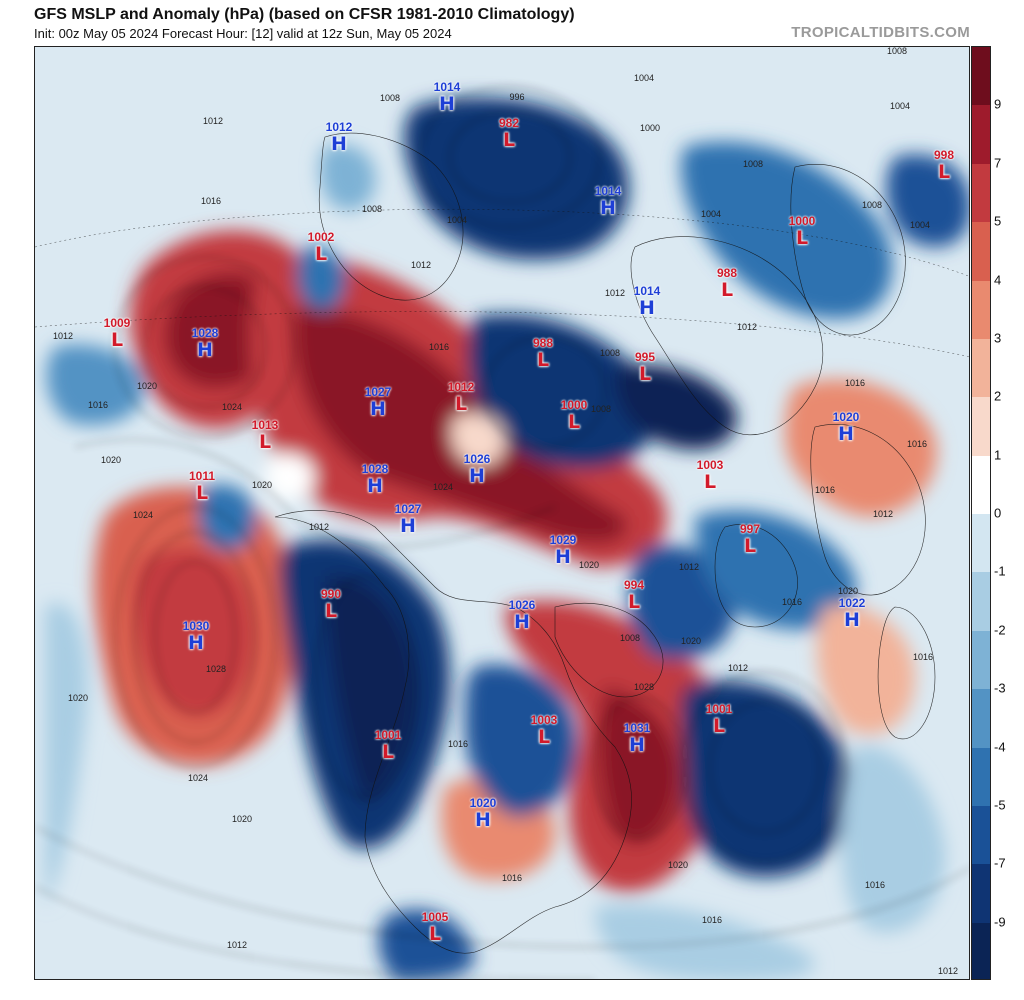 This screenshot has width=1024, height=1000. What do you see at coordinates (880, 32) in the screenshot?
I see `brand-watermark: TROPICALTIDBITS.COM` at bounding box center [880, 32].